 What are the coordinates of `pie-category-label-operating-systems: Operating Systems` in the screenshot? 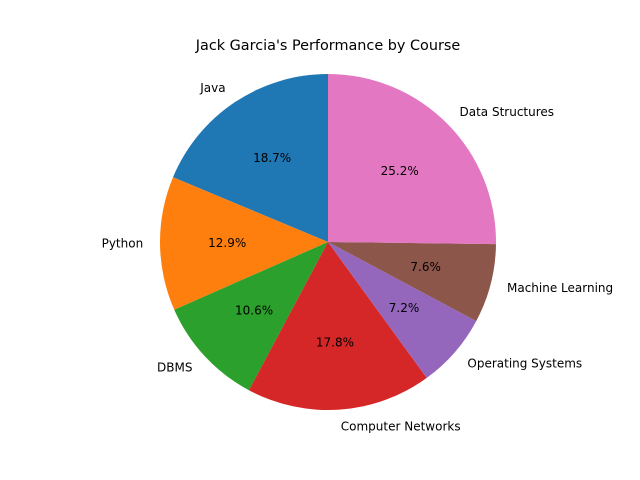 It's located at (524, 363).